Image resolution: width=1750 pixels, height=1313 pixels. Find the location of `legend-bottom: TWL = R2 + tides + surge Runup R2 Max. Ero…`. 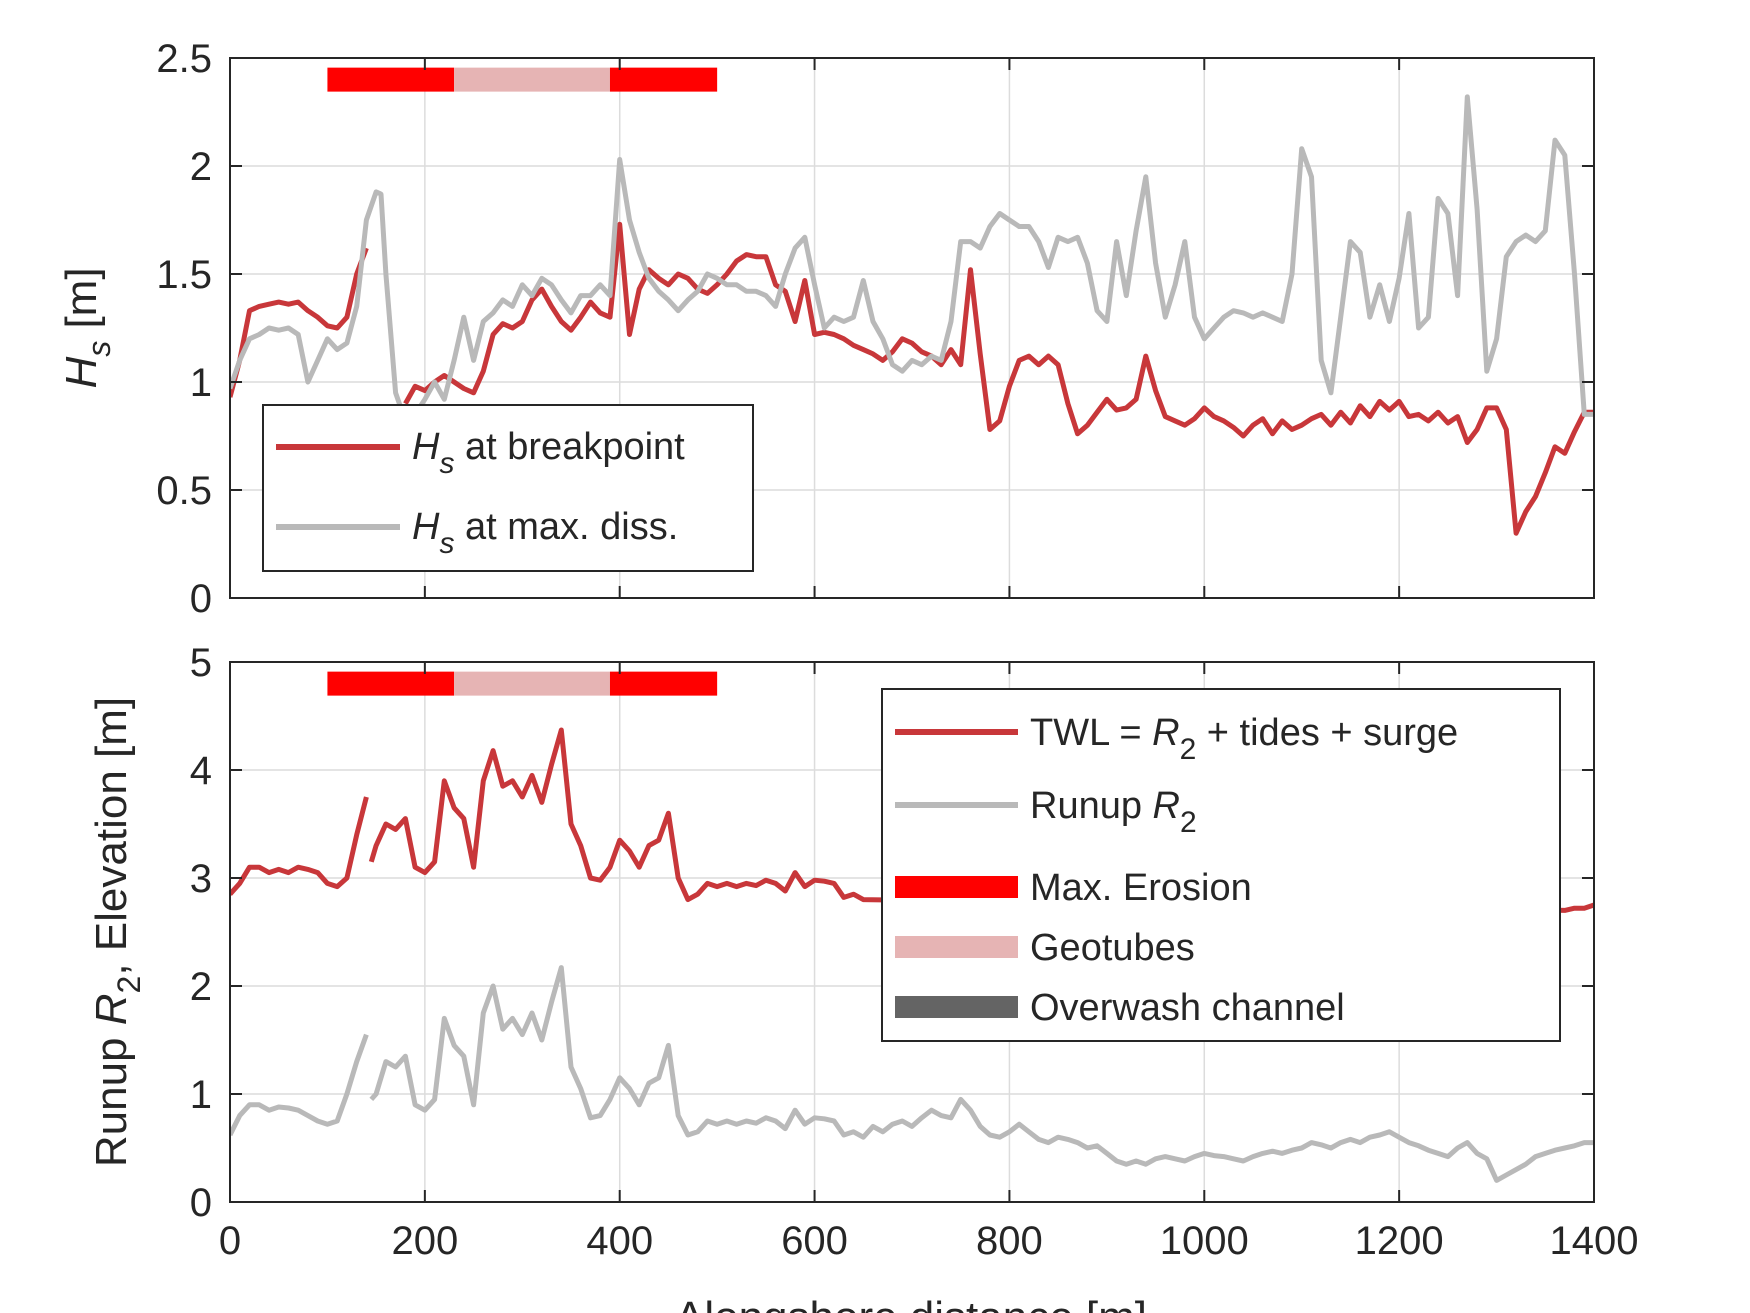

legend-bottom: TWL = R2 + tides + surge Runup R2 Max. Ero… is located at coordinates (1221, 865).